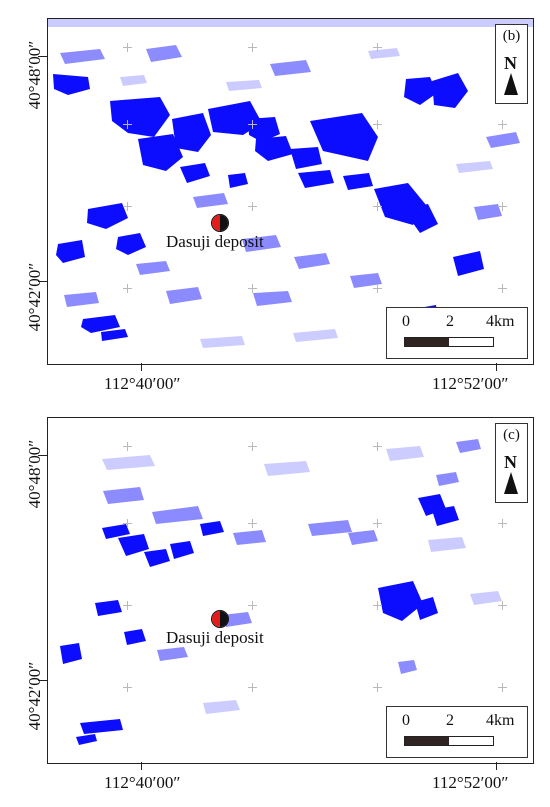 Image resolution: width=550 pixels, height=807 pixels. What do you see at coordinates (511, 36) in the screenshot?
I see `panel-label: (b)` at bounding box center [511, 36].